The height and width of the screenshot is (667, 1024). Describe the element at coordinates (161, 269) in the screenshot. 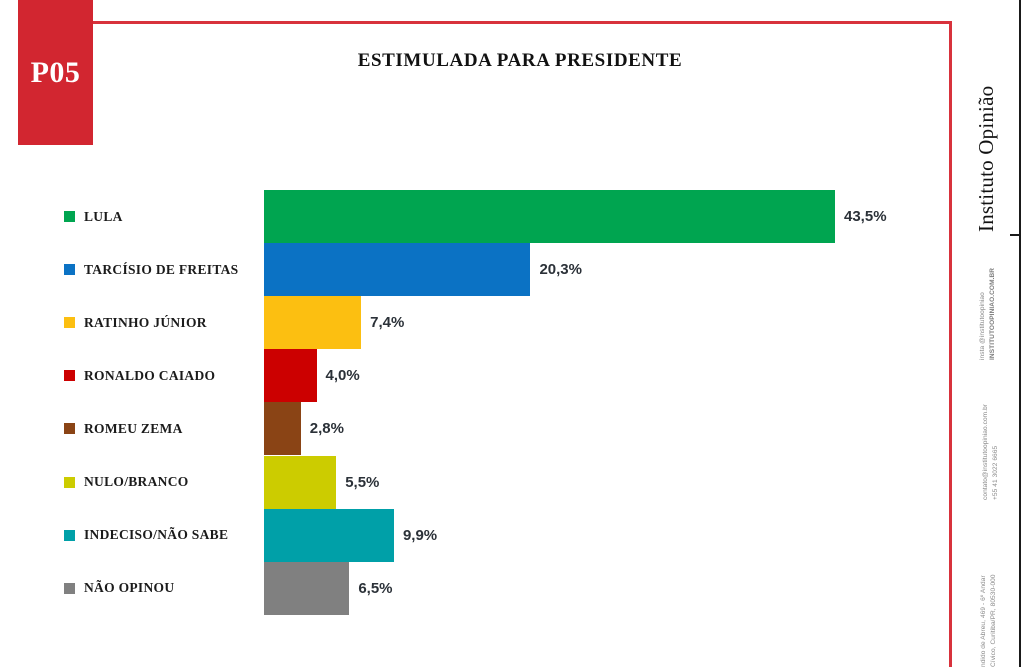

I see `legend-label: TARCÍSIO DE FREITAS` at that location.